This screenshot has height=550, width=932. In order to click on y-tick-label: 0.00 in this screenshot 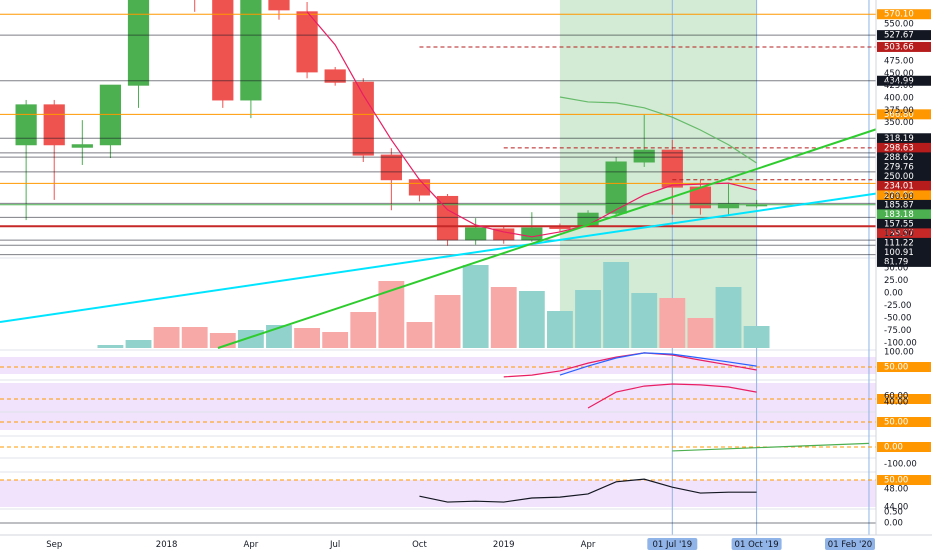, I will do `click(893, 523)`.